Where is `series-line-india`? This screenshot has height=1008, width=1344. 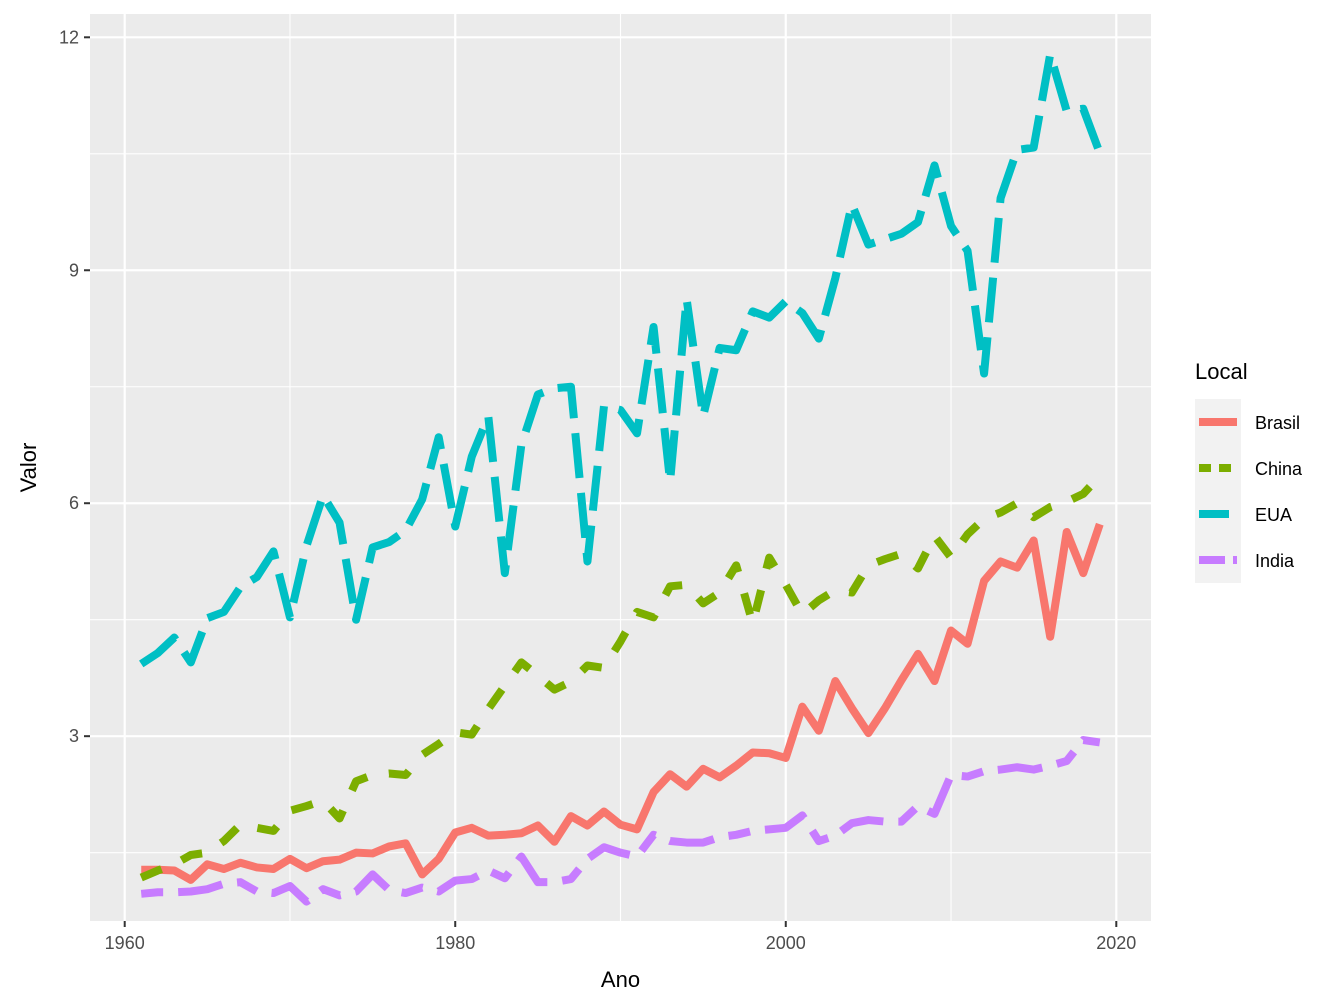 series-line-india is located at coordinates (620, 821).